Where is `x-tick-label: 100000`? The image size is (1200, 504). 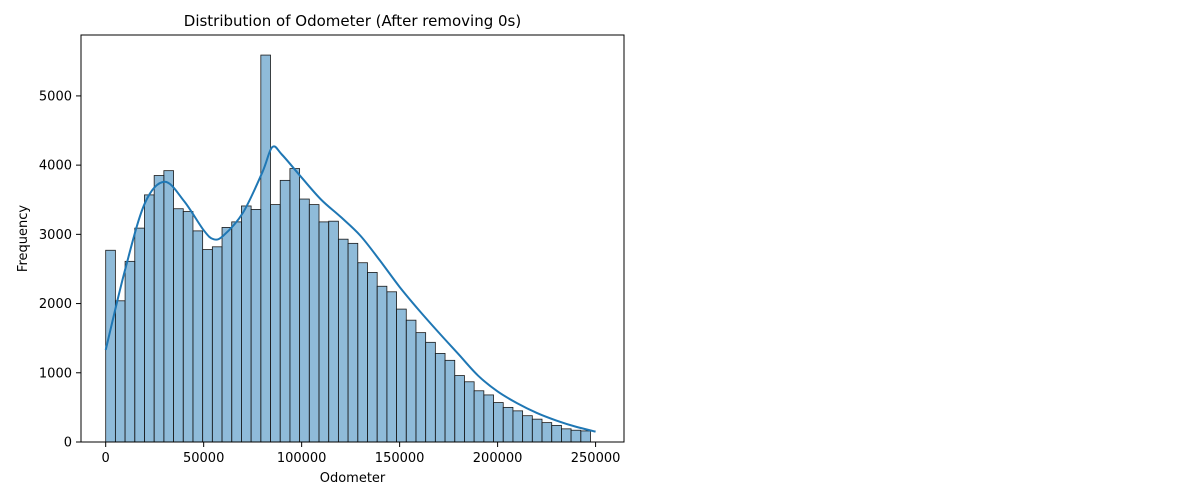
x-tick-label: 100000 is located at coordinates (302, 458).